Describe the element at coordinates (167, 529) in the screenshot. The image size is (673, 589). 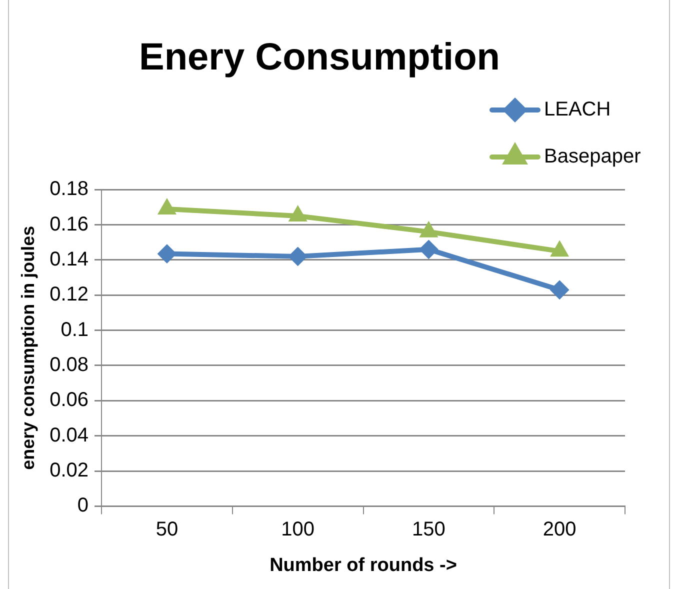
I see `x-tick-label: 50` at that location.